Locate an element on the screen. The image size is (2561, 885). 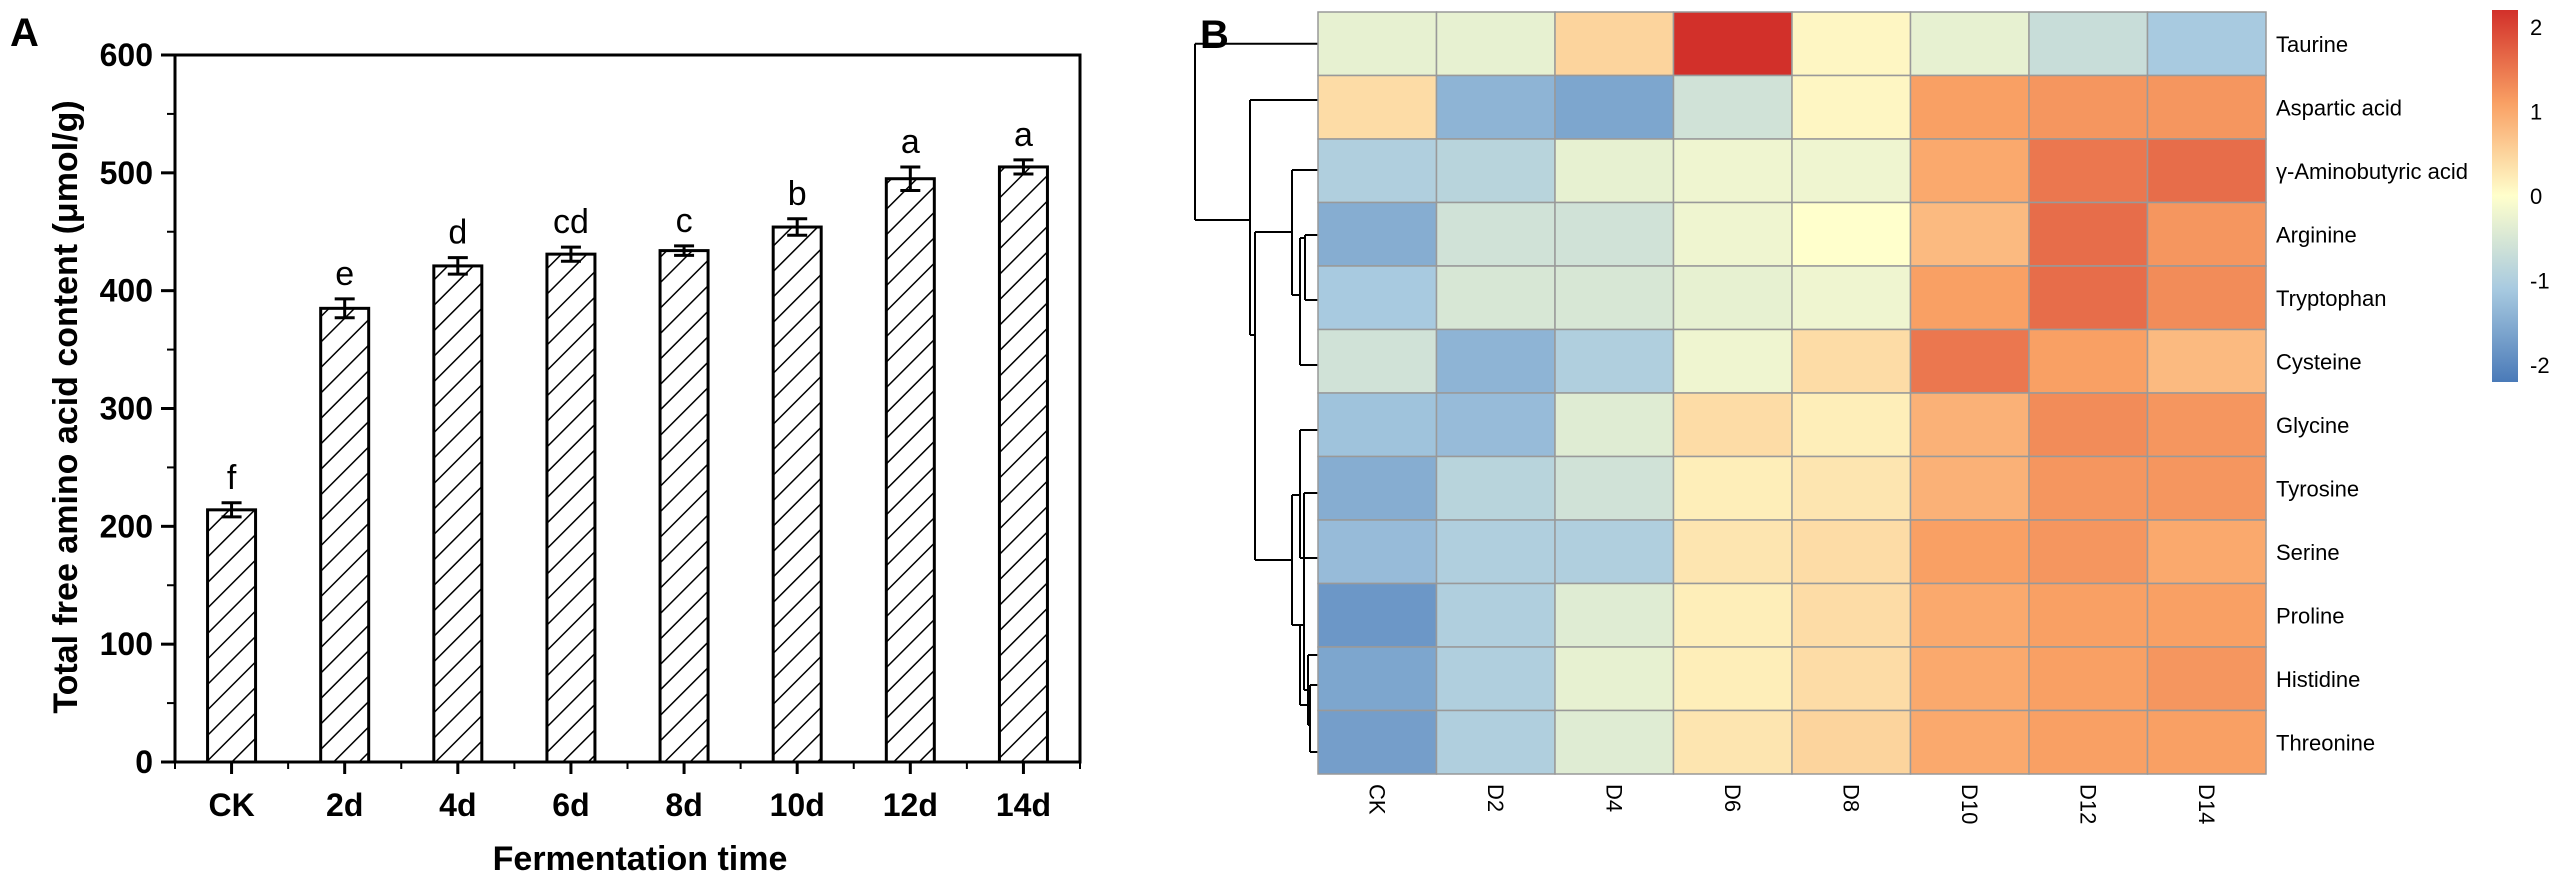
y-tick-label: 300 is located at coordinates (126, 409).